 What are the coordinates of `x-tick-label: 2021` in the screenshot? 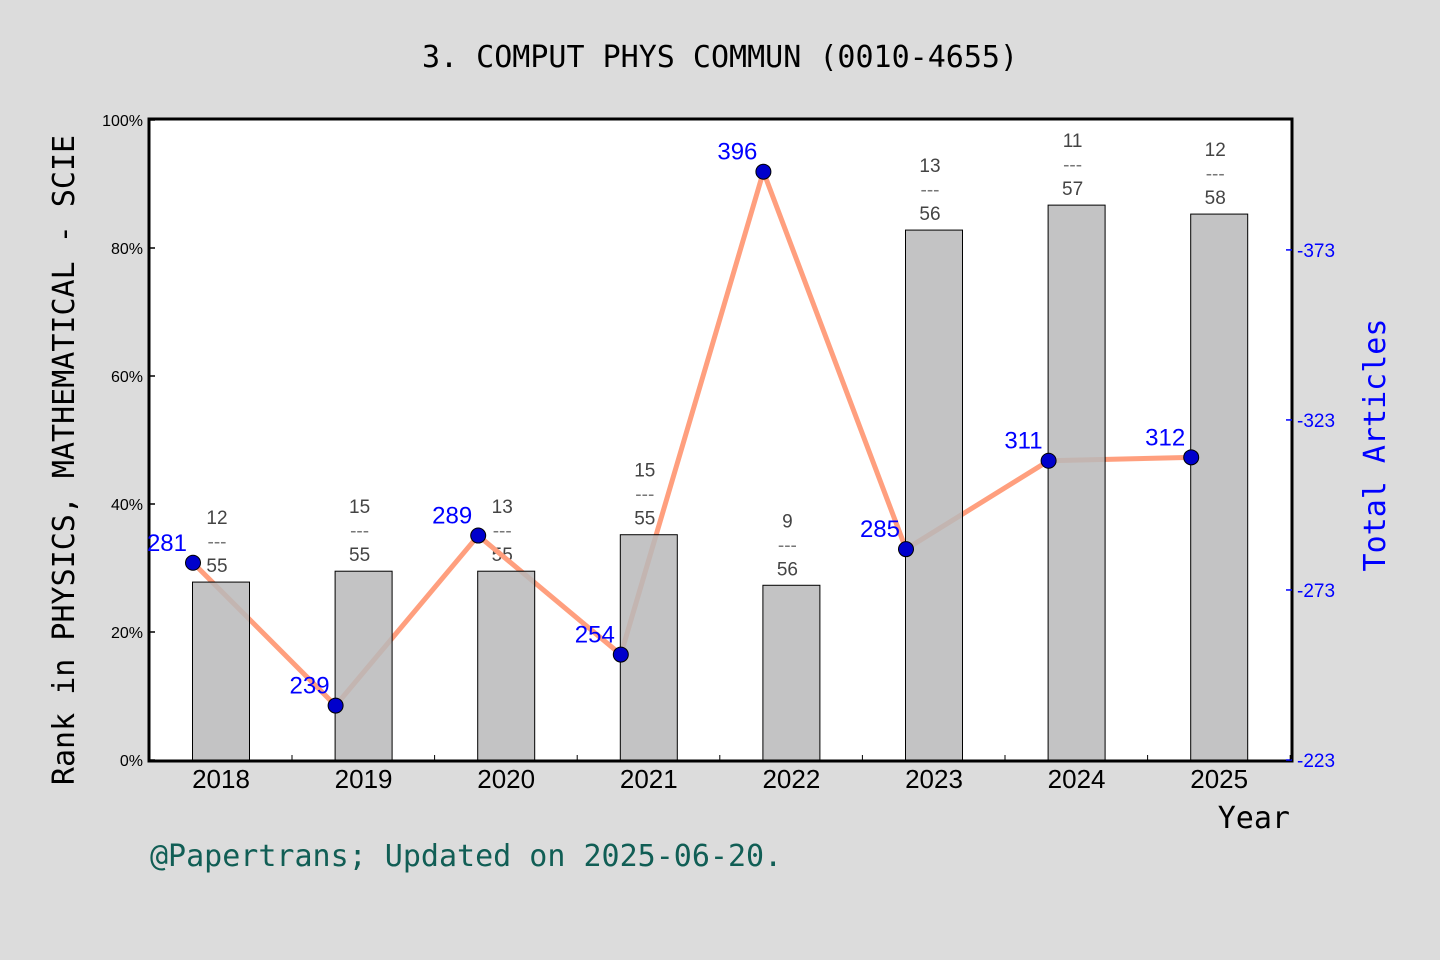 It's located at (649, 779).